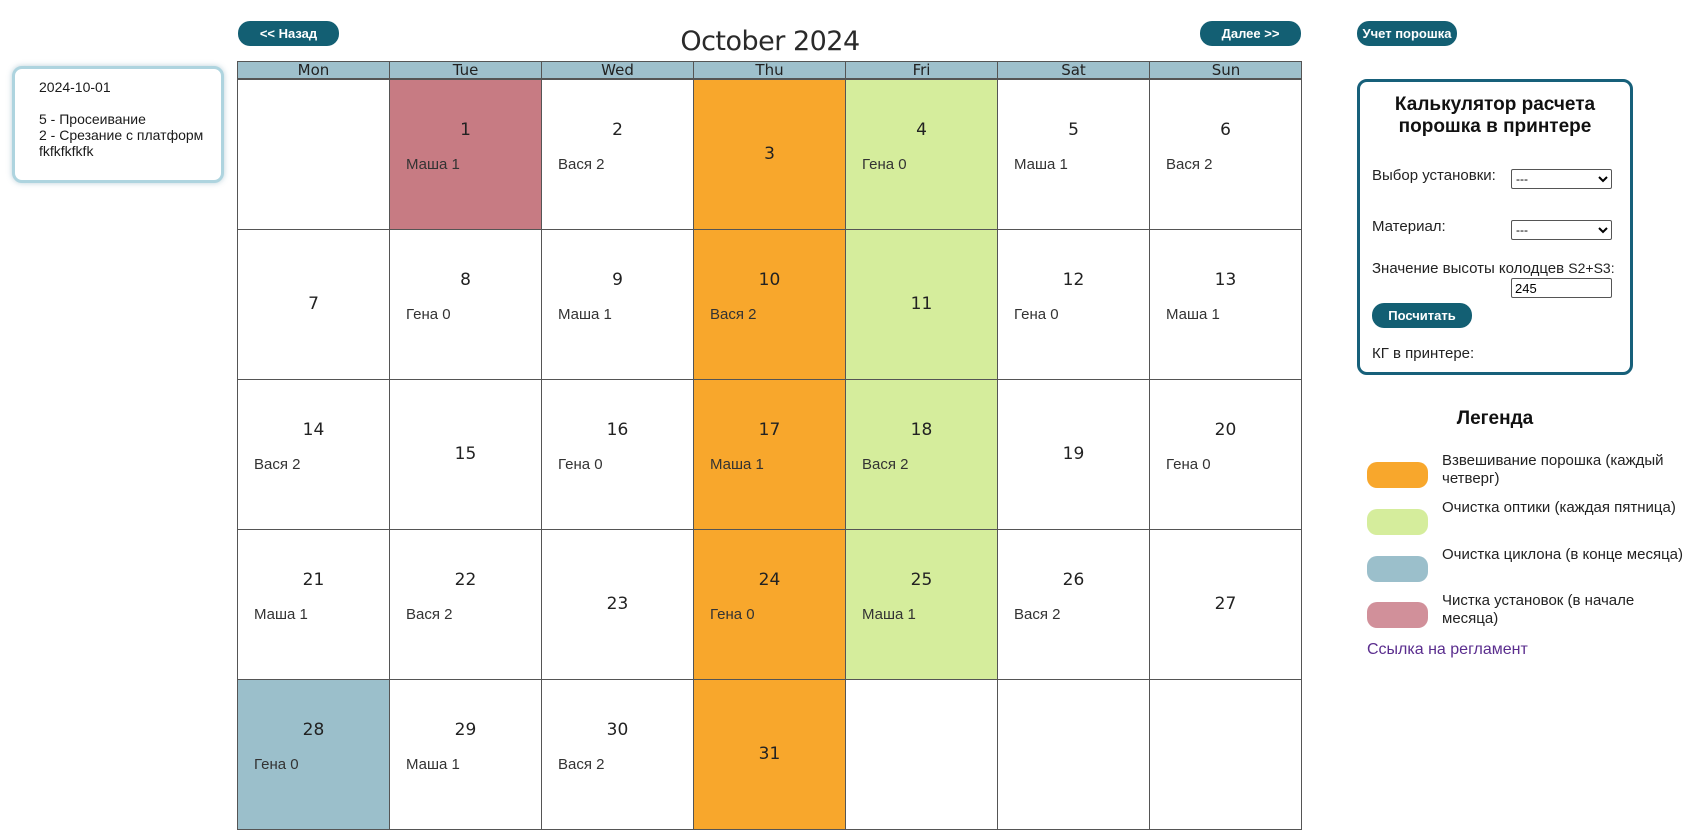 Image resolution: width=1688 pixels, height=836 pixels. Describe the element at coordinates (617, 430) in the screenshot. I see `day-number: 16` at that location.